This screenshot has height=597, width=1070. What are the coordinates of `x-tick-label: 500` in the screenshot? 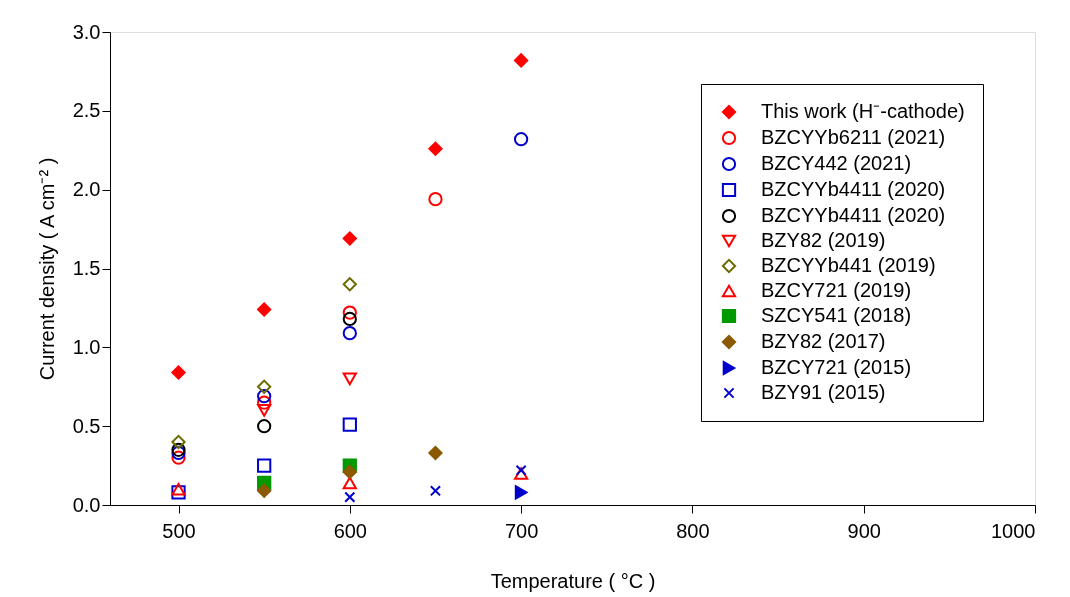 It's located at (179, 530).